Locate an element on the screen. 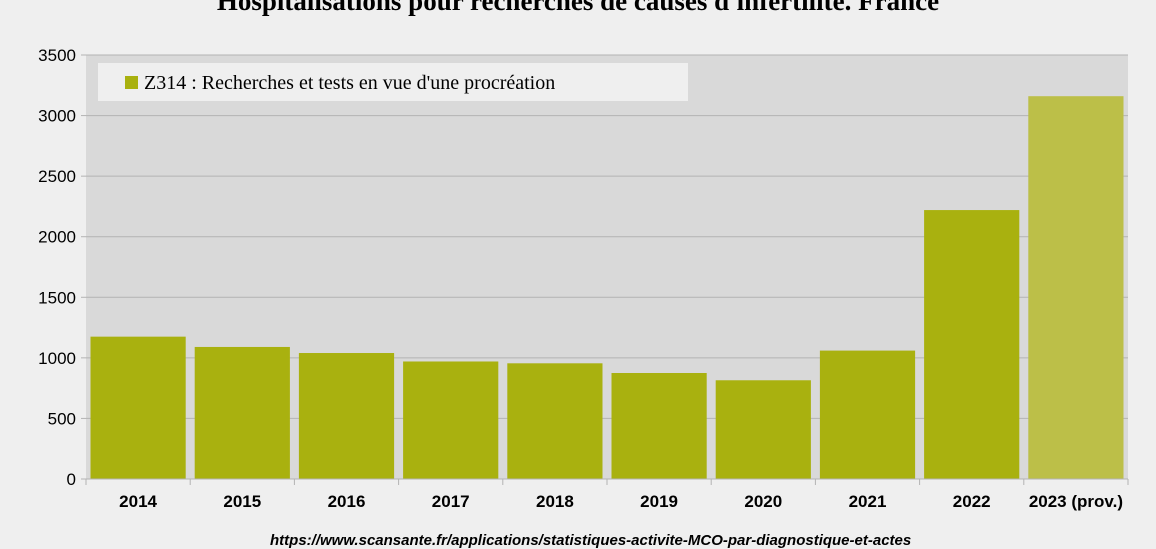 The width and height of the screenshot is (1156, 549). x-tick-label: 2017 is located at coordinates (451, 501).